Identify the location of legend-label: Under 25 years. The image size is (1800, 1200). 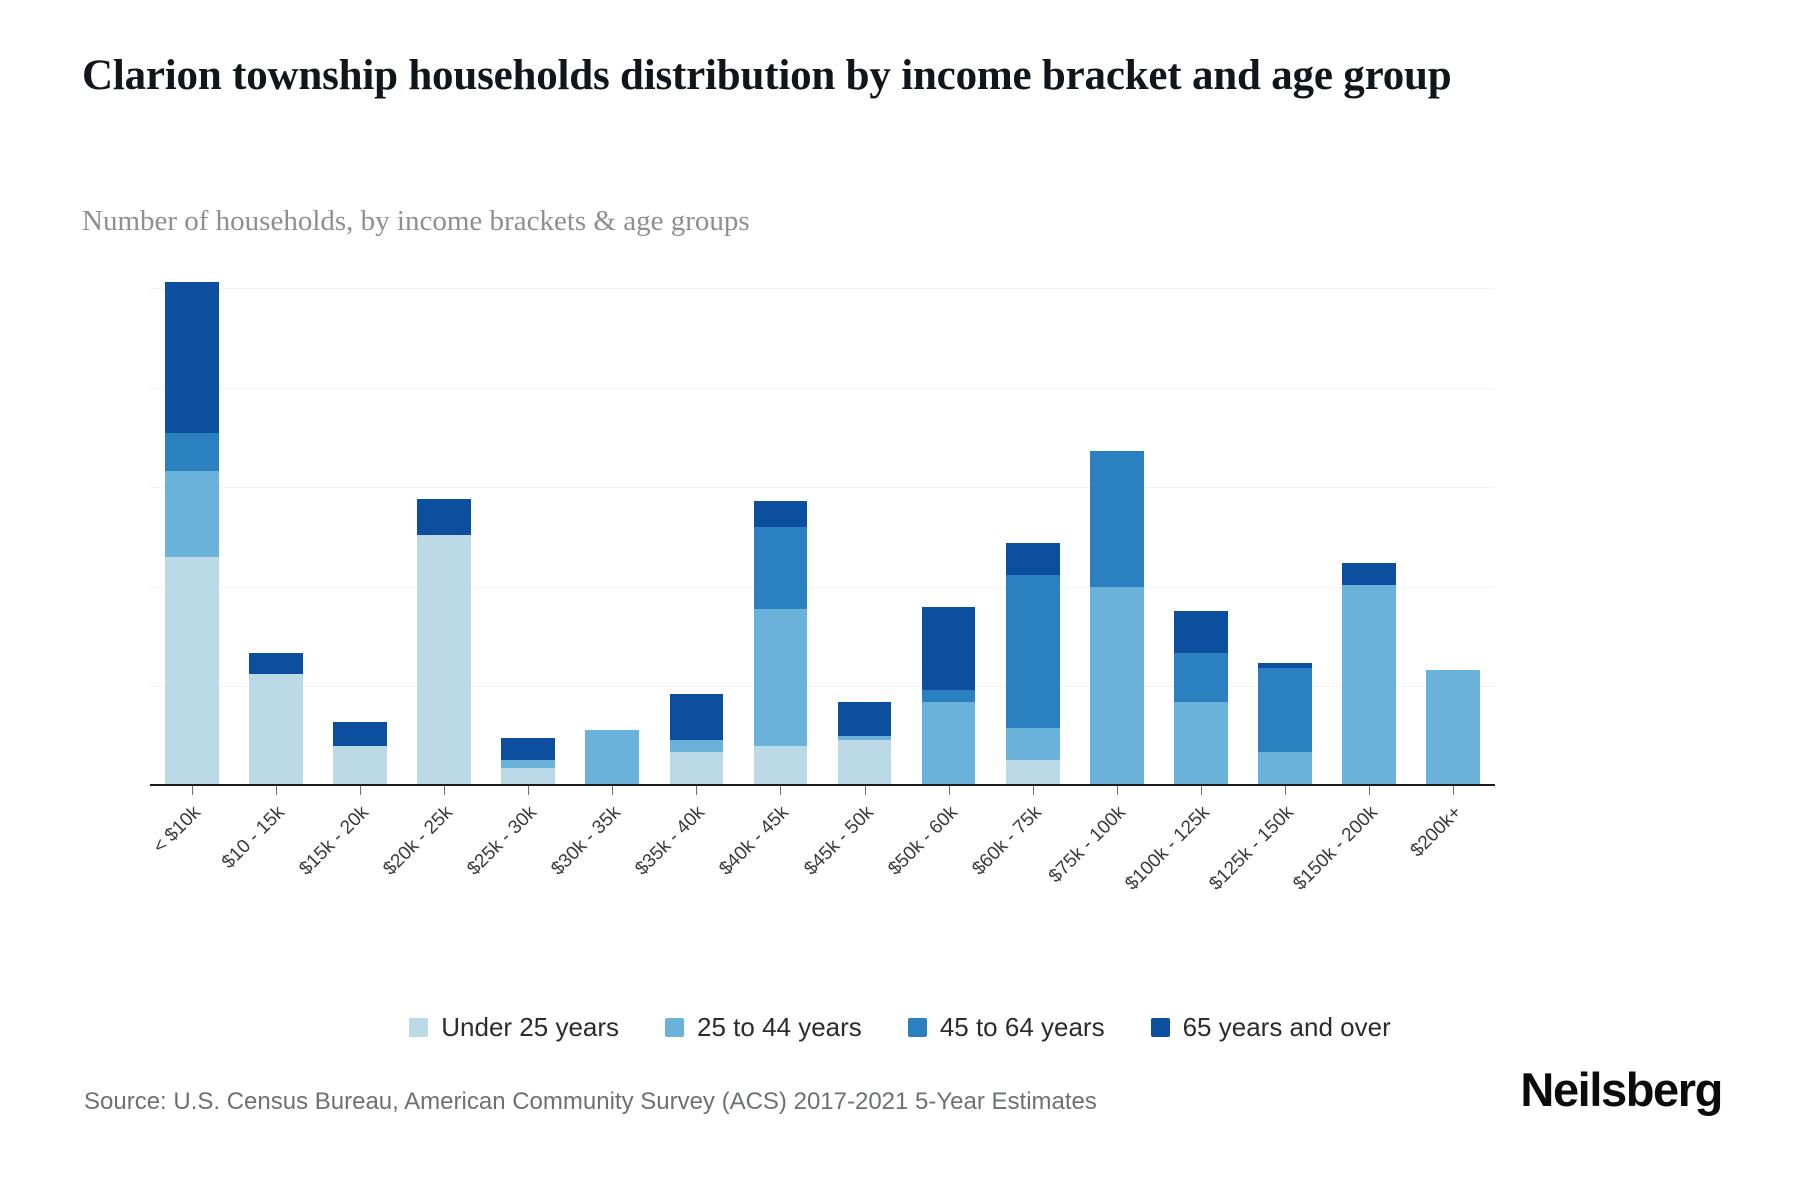
(530, 1027).